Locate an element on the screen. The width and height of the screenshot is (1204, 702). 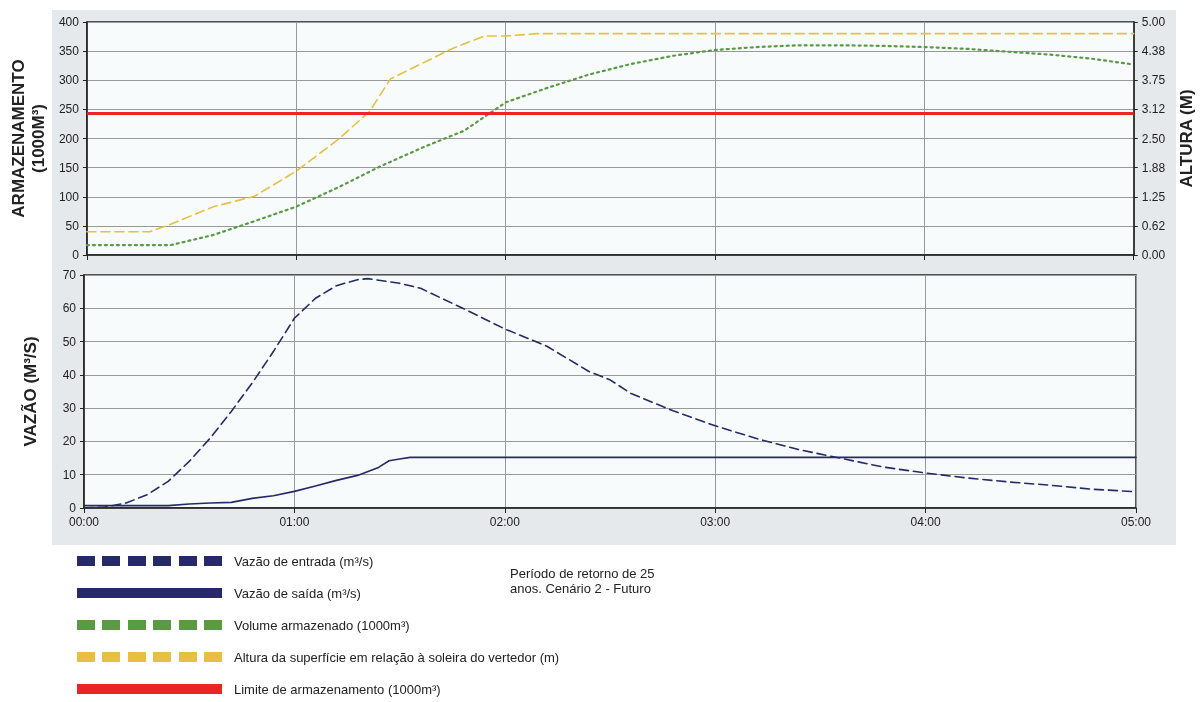
y-tick-label: 10 is located at coordinates (69, 474).